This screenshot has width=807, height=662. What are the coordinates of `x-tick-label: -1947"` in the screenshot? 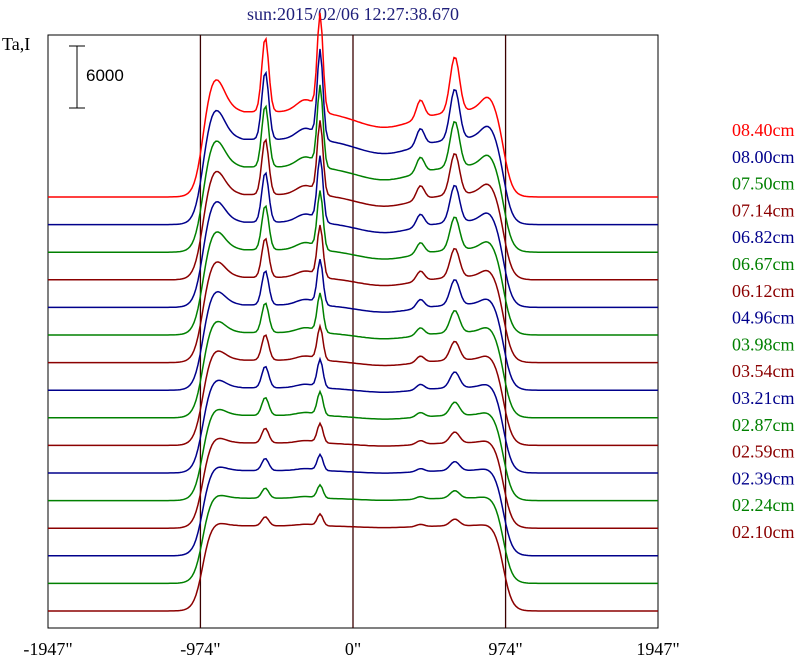 It's located at (47, 649).